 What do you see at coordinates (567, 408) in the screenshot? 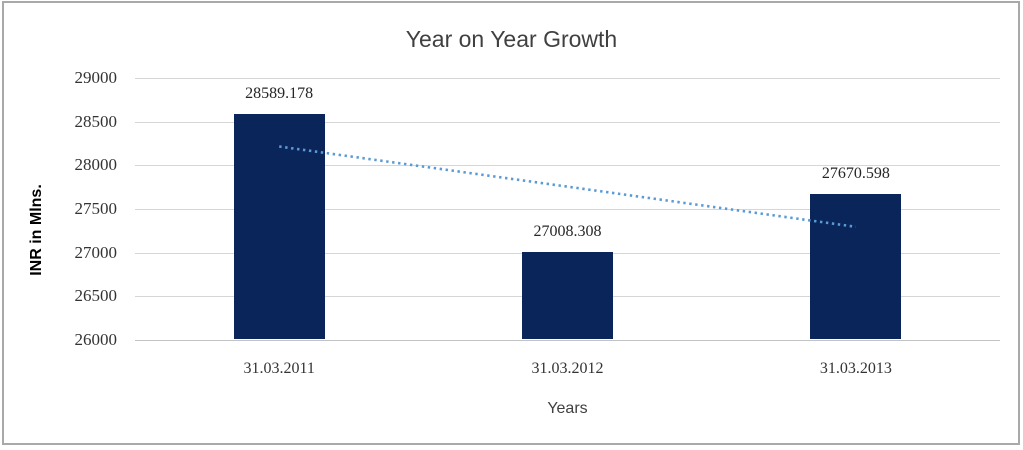
I see `x-axis-title: Years` at bounding box center [567, 408].